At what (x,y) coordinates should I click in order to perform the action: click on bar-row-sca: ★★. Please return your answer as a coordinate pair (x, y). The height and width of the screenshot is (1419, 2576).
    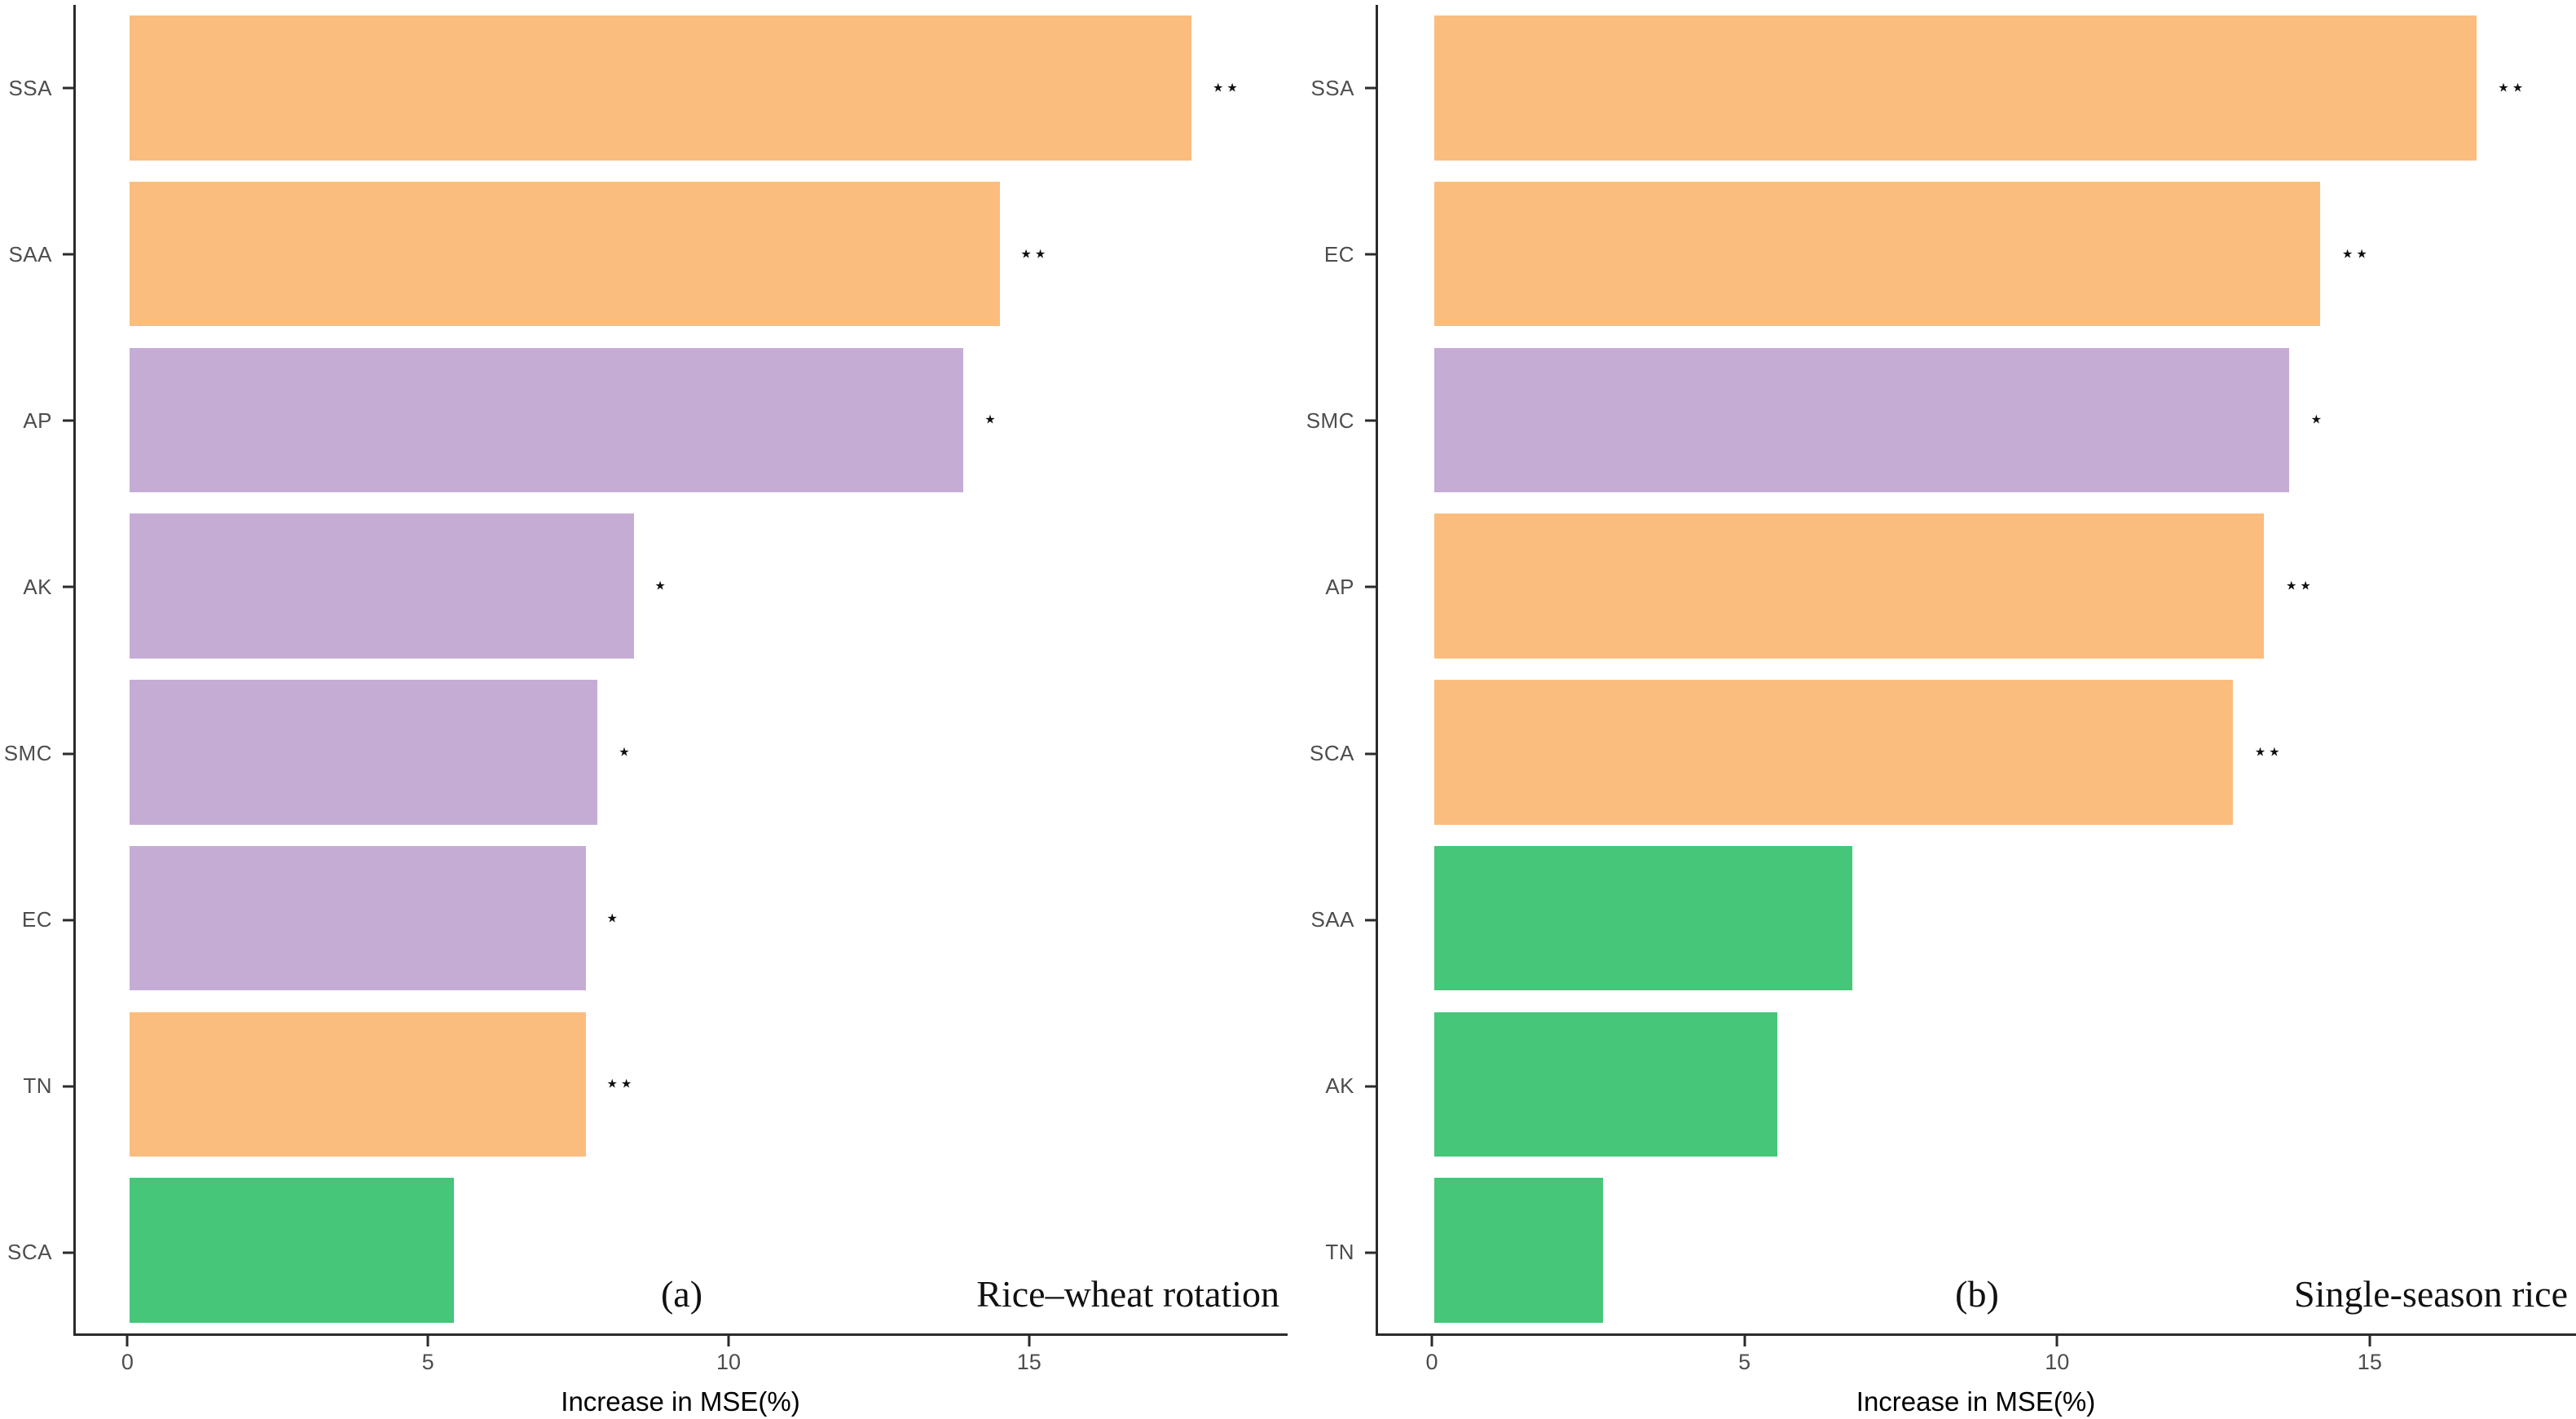
    Looking at the image, I should click on (1977, 752).